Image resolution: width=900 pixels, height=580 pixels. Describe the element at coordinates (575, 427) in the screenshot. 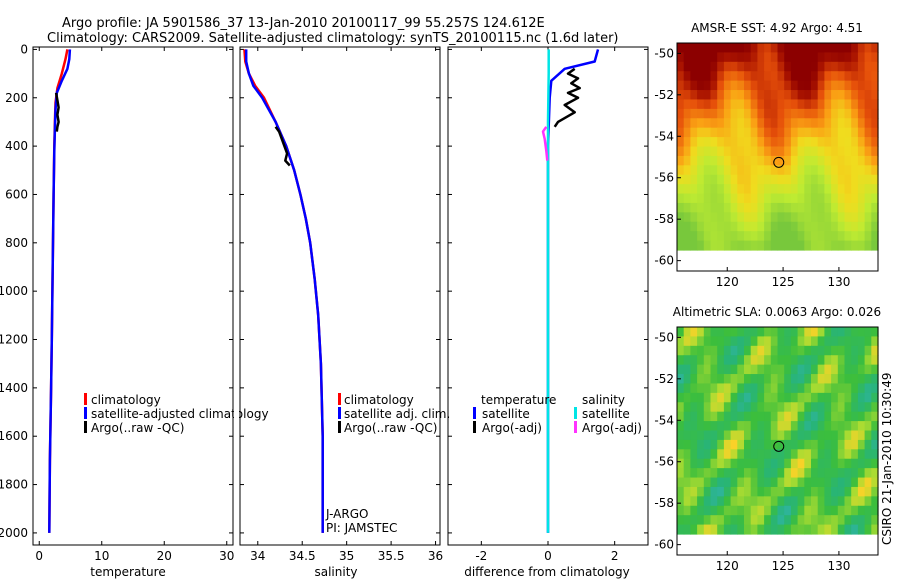

I see `legend-swatch-salinity-argo` at that location.